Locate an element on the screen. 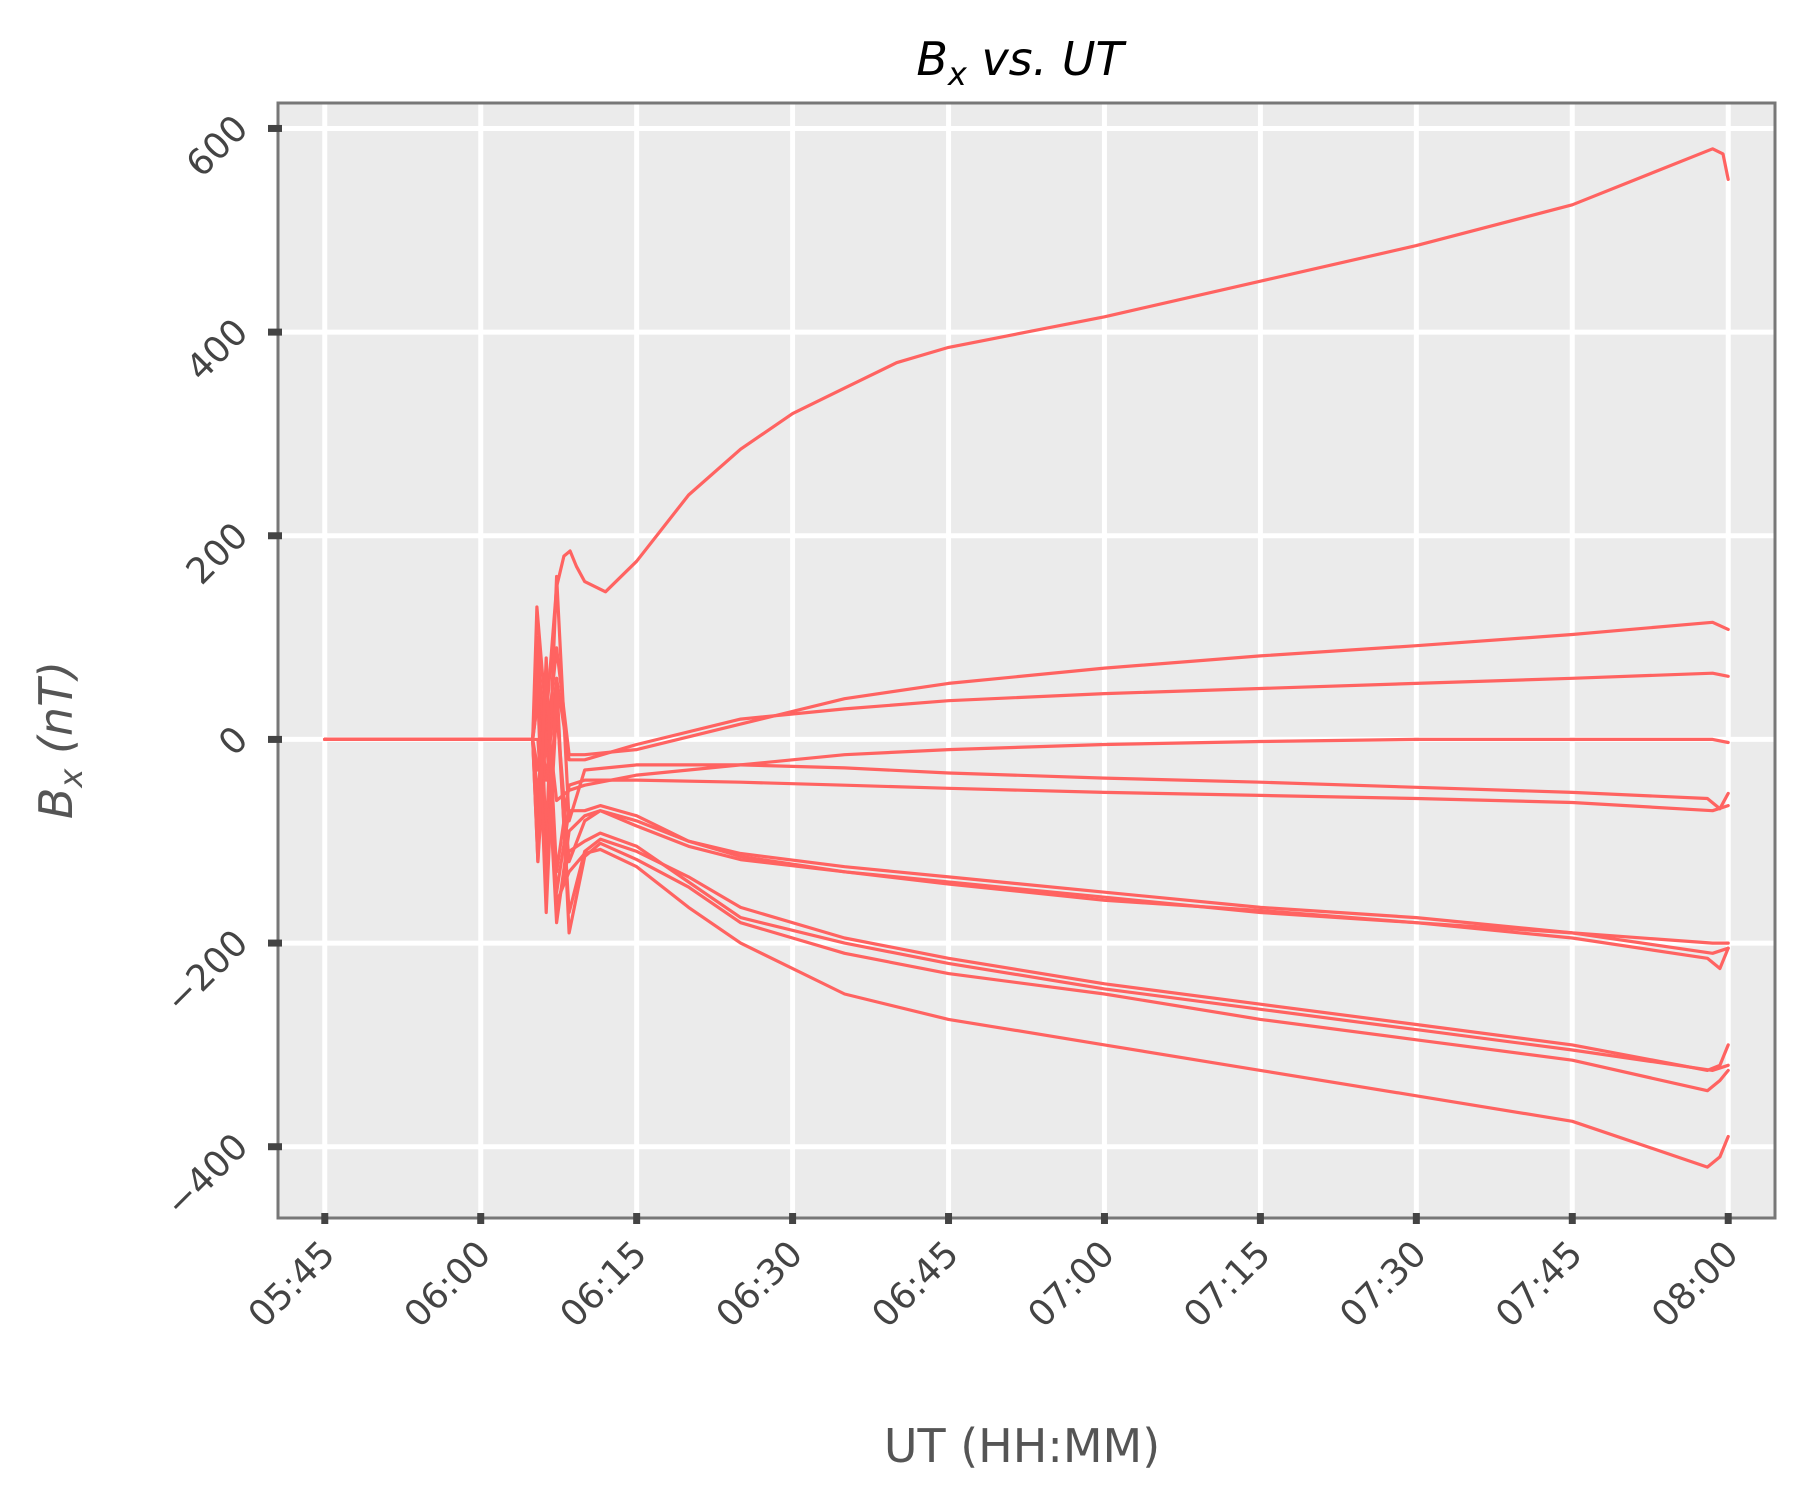 The width and height of the screenshot is (1800, 1494). chart-title: Bx vs. UT is located at coordinates (1021, 62).